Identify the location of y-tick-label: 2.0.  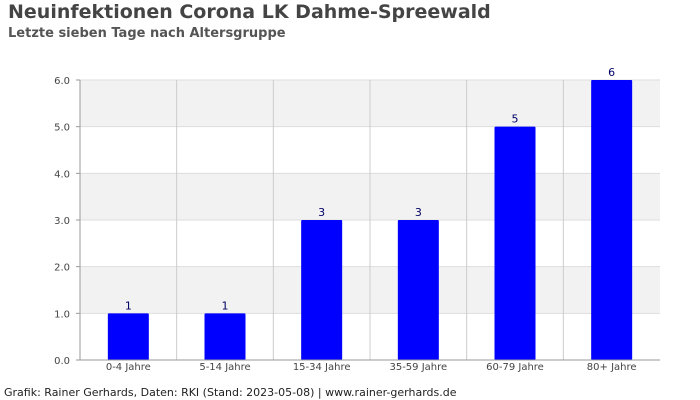
(62, 268).